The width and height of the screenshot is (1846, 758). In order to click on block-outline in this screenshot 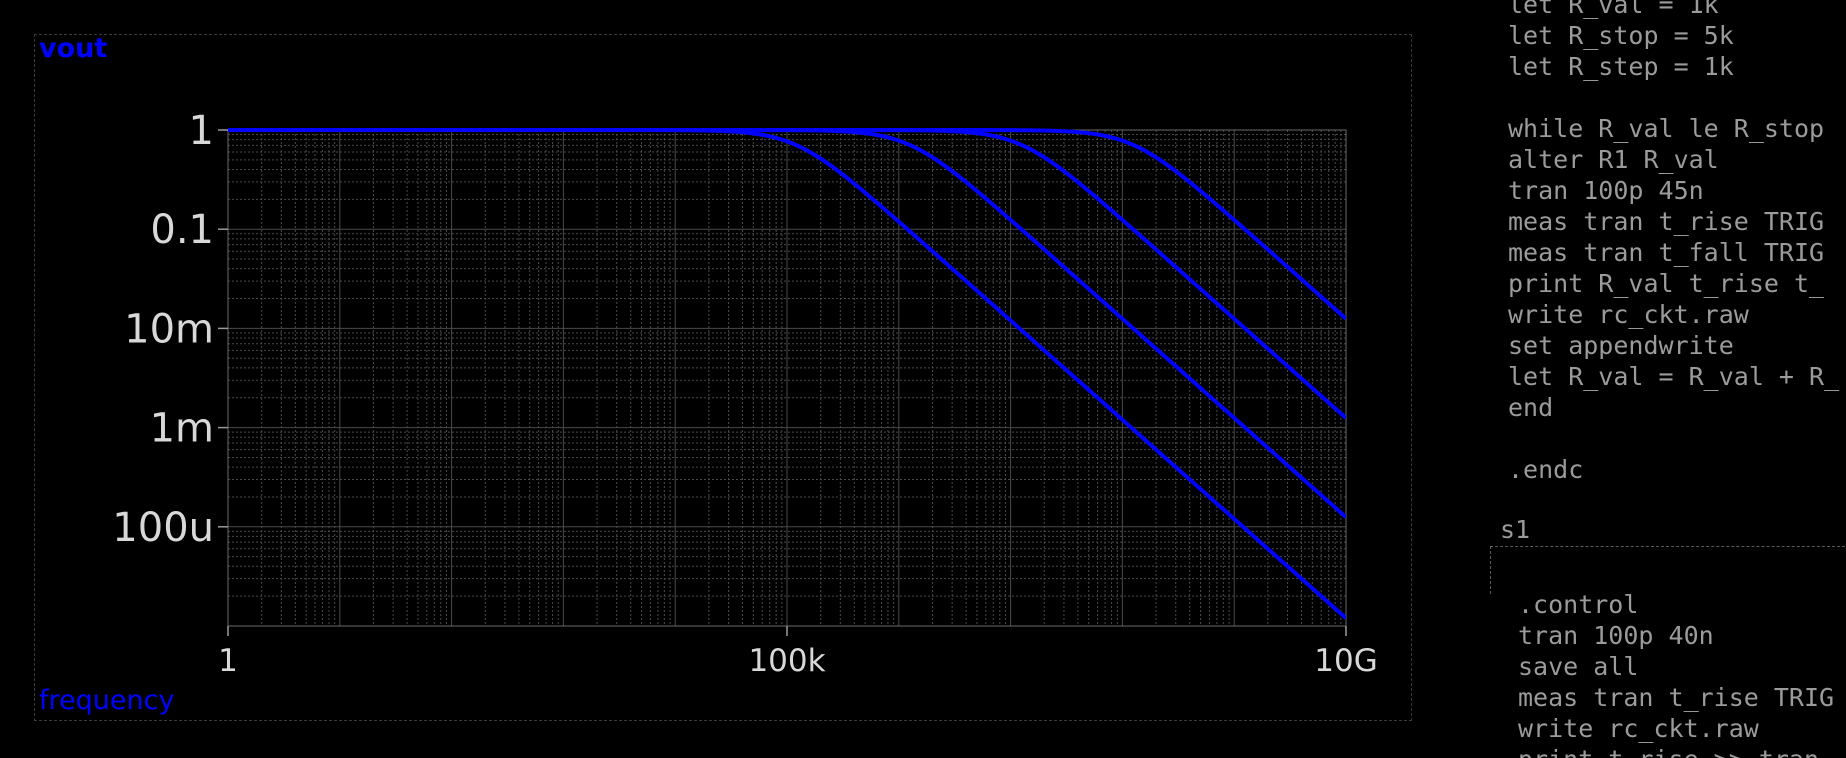, I will do `click(1668, 570)`.